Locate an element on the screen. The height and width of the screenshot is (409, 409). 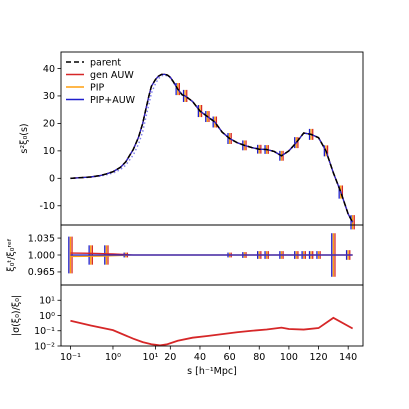
y-tick-label: 10 is located at coordinates (49, 151).